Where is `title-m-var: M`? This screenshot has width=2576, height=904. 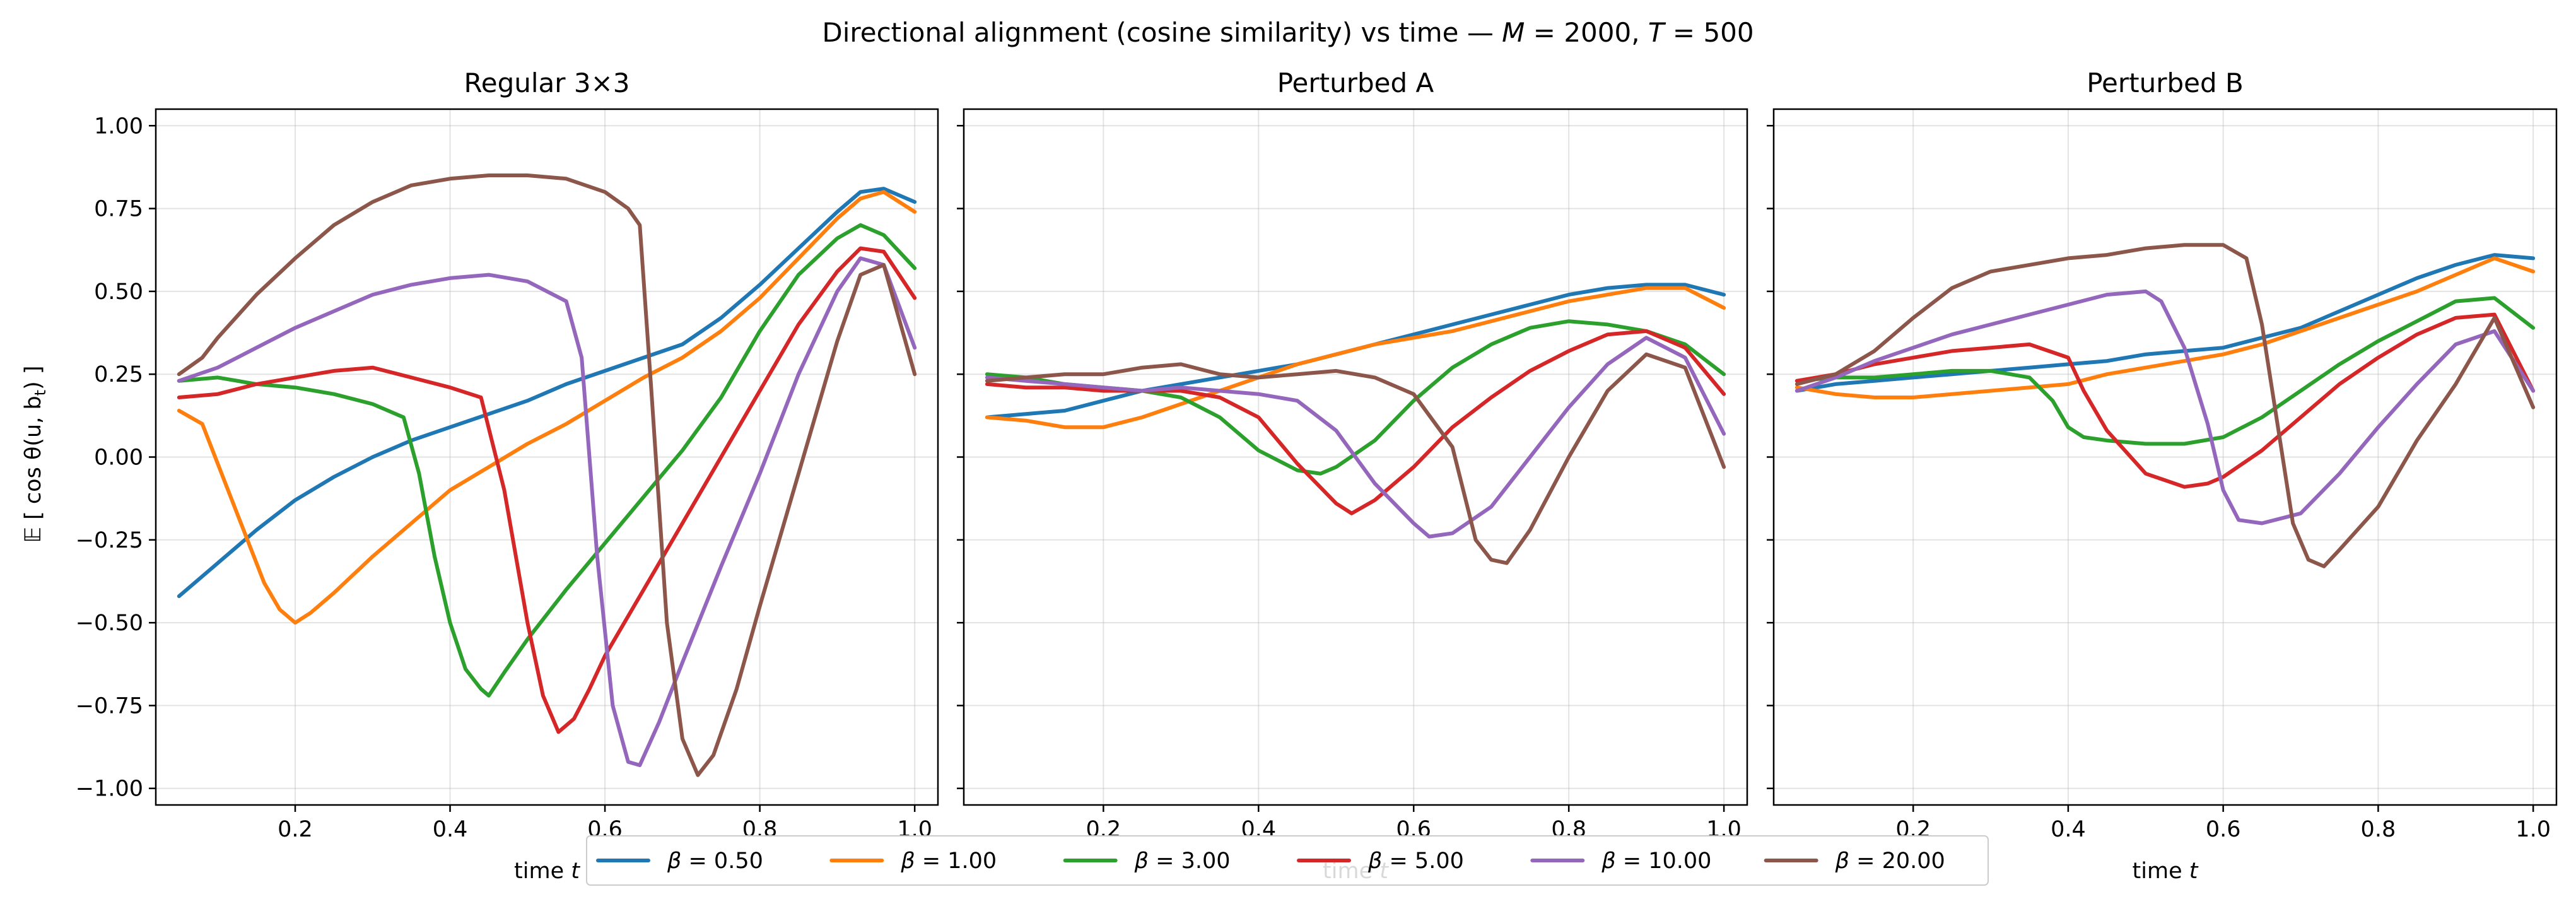 title-m-var: M is located at coordinates (1513, 32).